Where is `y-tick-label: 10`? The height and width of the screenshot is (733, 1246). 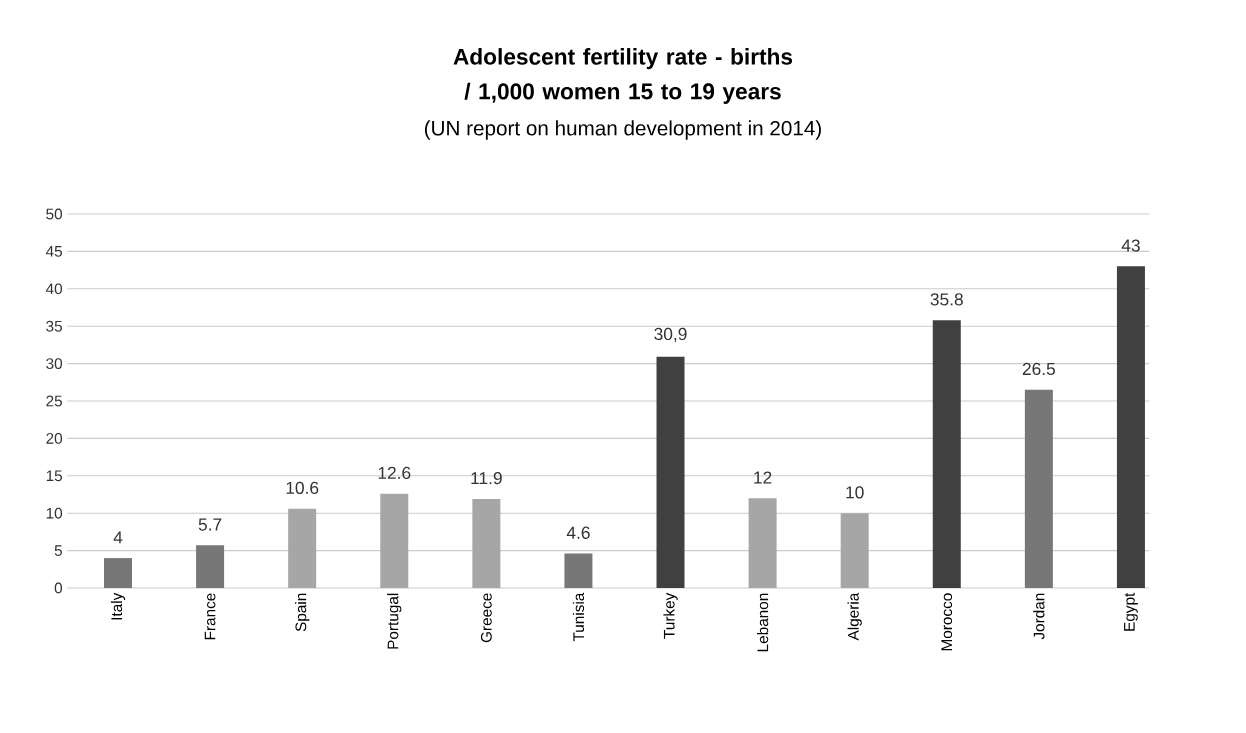
y-tick-label: 10 is located at coordinates (54, 513).